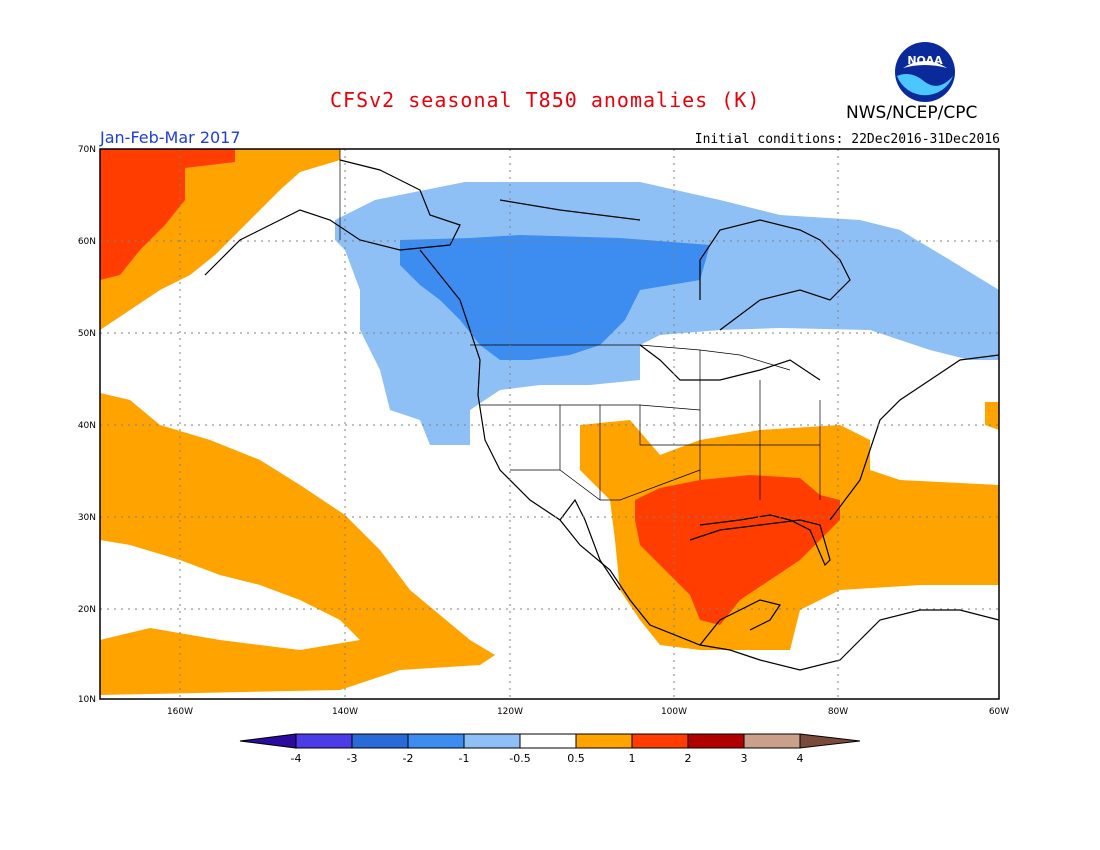 The image size is (1100, 850). What do you see at coordinates (268, 741) in the screenshot?
I see `legend-arrow-low` at bounding box center [268, 741].